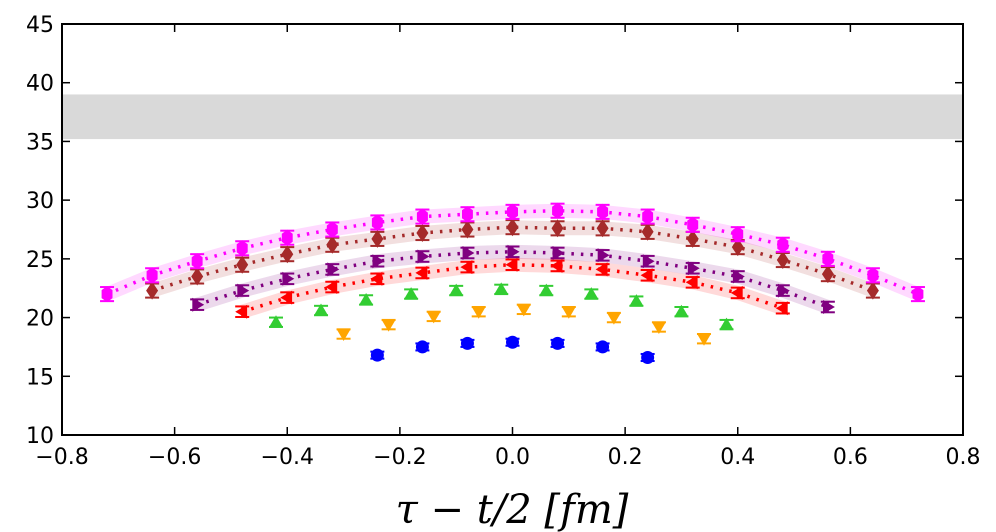  I want to click on x-tick-label: 0.4, so click(737, 457).